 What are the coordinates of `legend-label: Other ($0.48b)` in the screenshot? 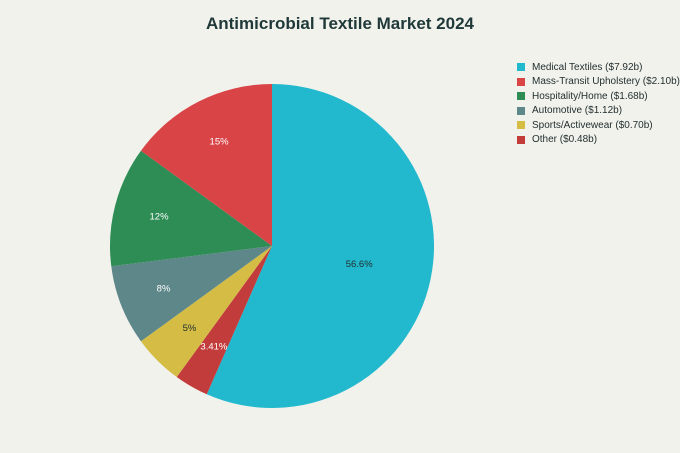 It's located at (565, 140).